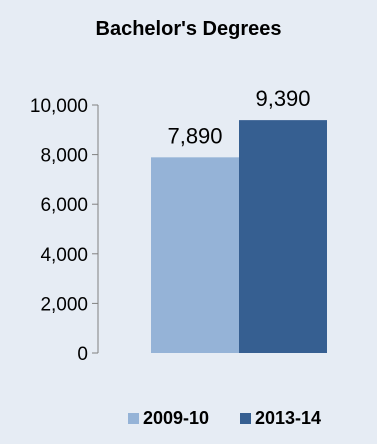 The height and width of the screenshot is (444, 377). What do you see at coordinates (194, 135) in the screenshot?
I see `data-label: 7,890` at bounding box center [194, 135].